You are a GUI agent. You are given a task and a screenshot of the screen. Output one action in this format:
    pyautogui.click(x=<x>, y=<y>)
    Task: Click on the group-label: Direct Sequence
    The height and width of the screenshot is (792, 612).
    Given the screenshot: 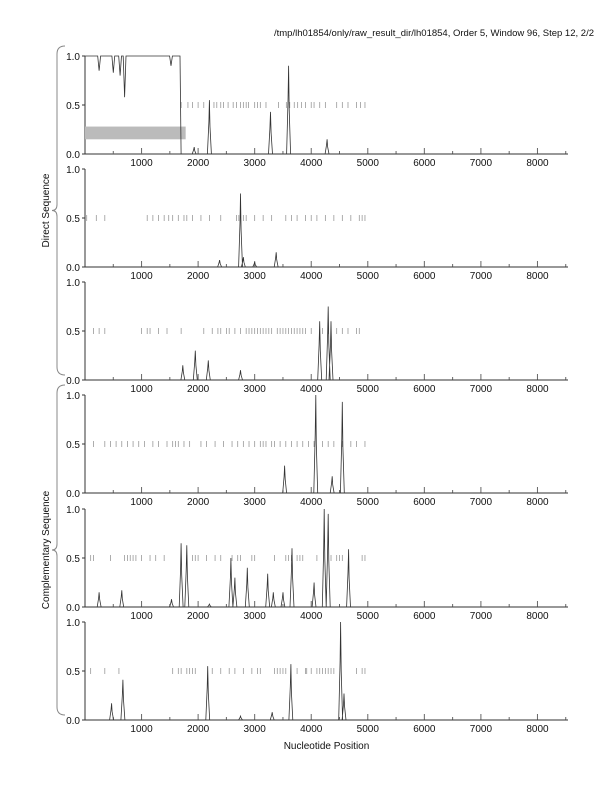 What is the action you would take?
    pyautogui.click(x=46, y=210)
    